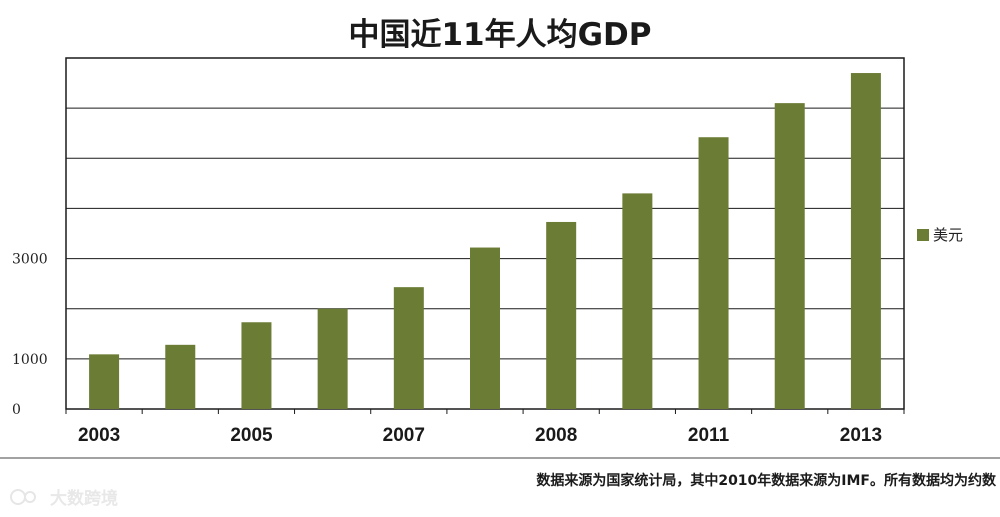  What do you see at coordinates (713, 273) in the screenshot?
I see `bar-2011` at bounding box center [713, 273].